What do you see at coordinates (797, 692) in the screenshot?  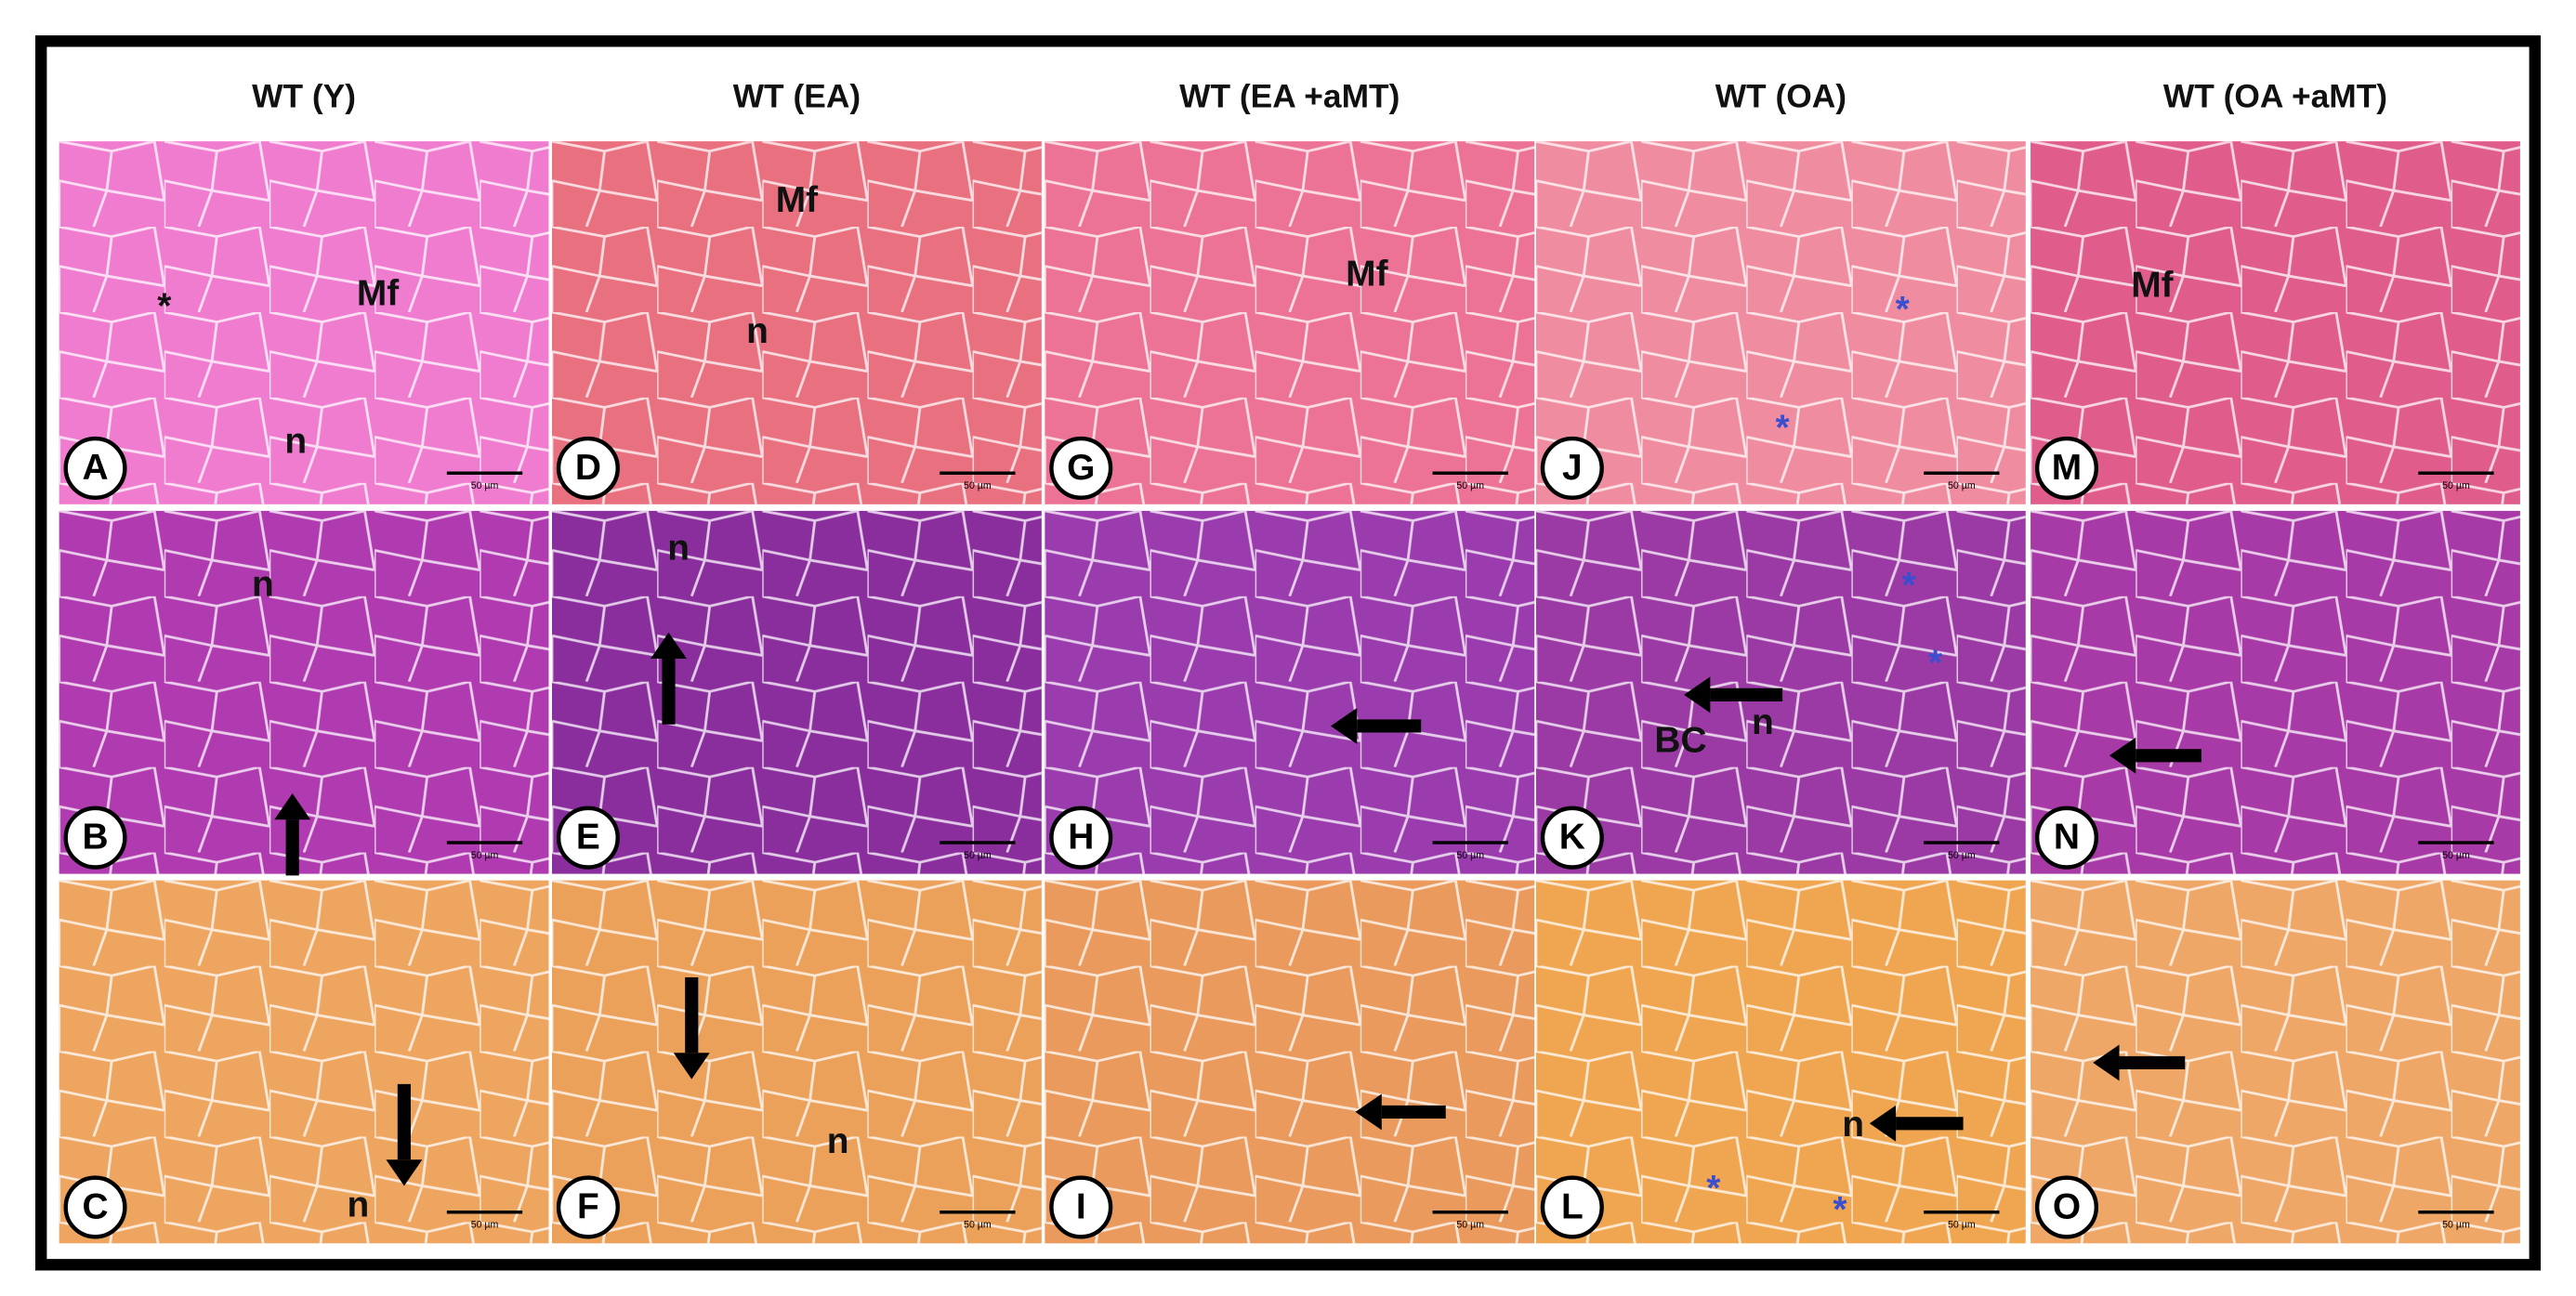 I see `micrograph-panel: n E 50 µm` at bounding box center [797, 692].